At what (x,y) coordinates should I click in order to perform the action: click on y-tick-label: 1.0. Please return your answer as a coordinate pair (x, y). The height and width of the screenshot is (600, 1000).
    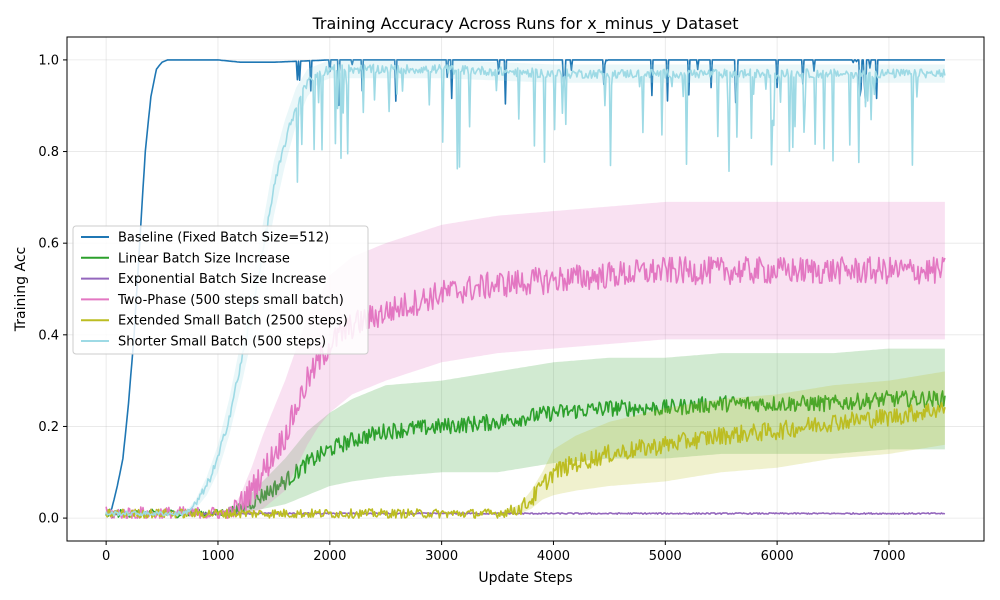
    Looking at the image, I should click on (48, 60).